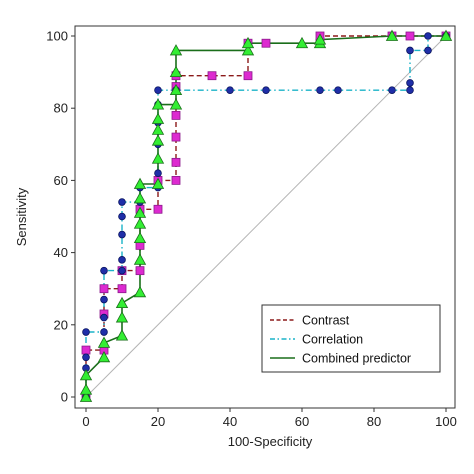 The image size is (474, 474). What do you see at coordinates (332, 340) in the screenshot?
I see `legend-label-correlation: Correlation` at bounding box center [332, 340].